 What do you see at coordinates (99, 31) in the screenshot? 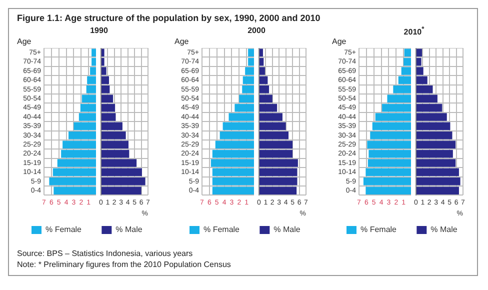
I see `chart-subtitle: 1990` at bounding box center [99, 31].